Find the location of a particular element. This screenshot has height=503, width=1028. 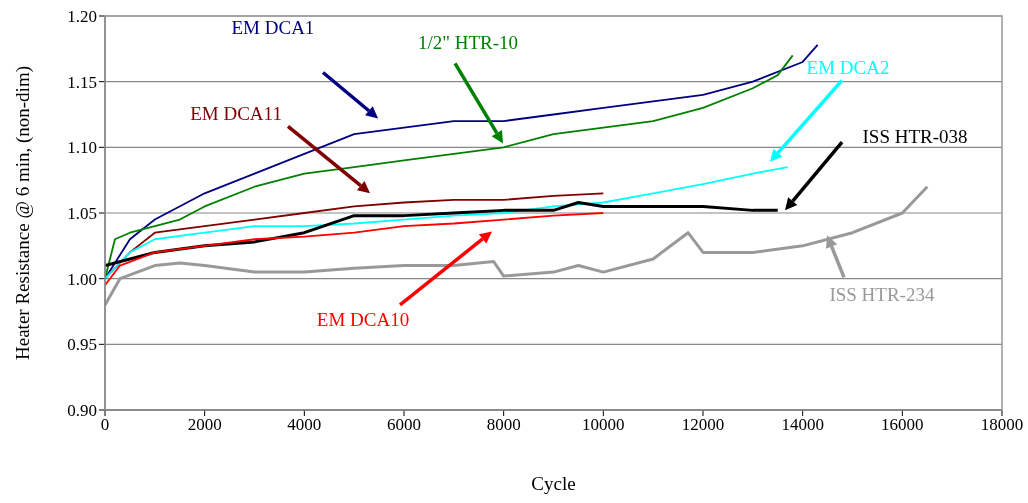

y-tick-label: 0.95 is located at coordinates (82, 345).